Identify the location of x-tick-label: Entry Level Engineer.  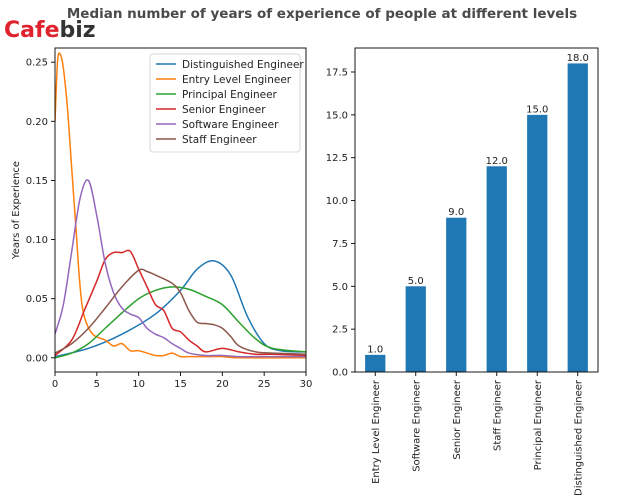
(376, 431).